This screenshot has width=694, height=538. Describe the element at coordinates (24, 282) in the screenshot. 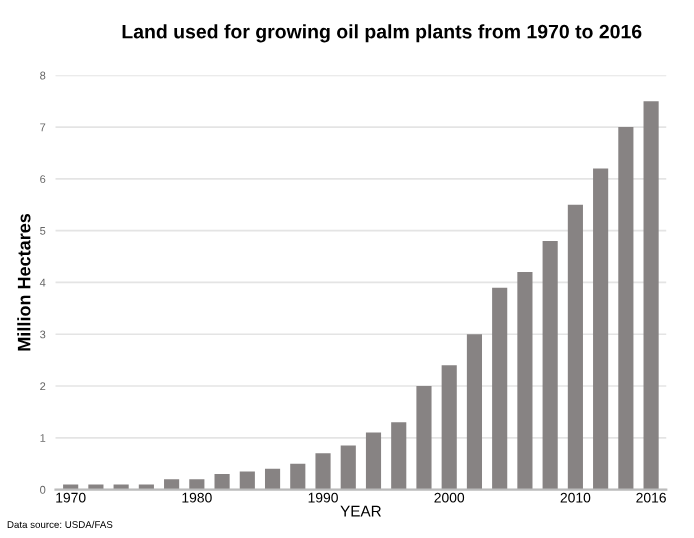

I see `y-axis-title: Million Hectares` at that location.